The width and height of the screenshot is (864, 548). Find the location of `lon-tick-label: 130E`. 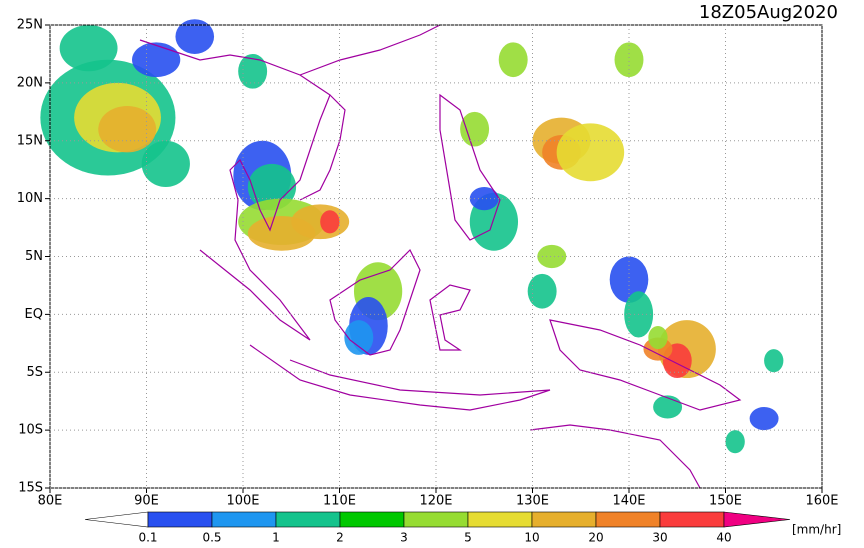

lon-tick-label: 130E is located at coordinates (532, 501).